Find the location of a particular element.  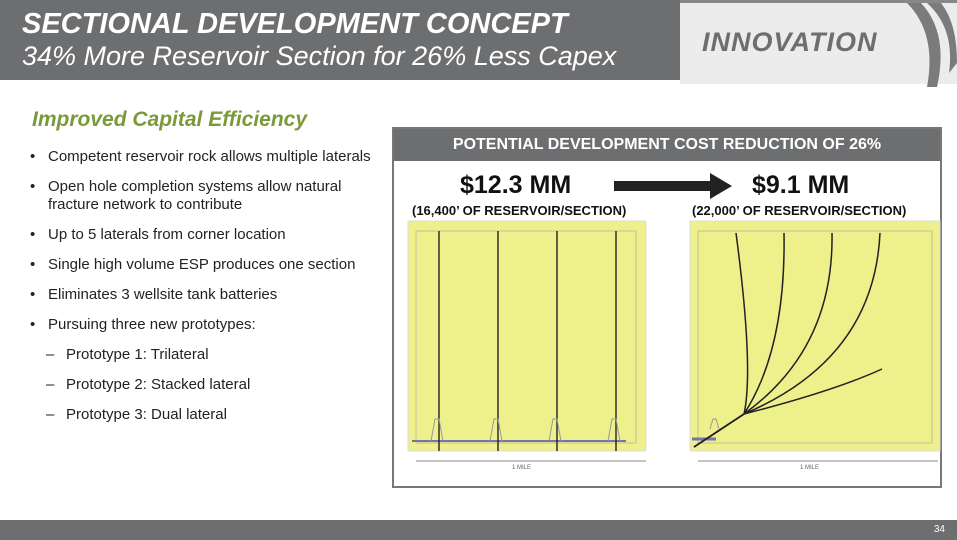

bullet-item: – Prototype 3: Dual lateral is located at coordinates (205, 415).